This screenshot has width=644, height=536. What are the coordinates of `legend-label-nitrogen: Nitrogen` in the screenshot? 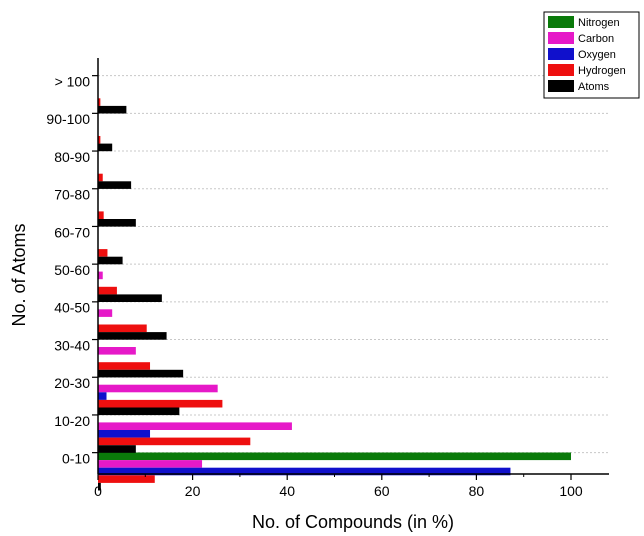 It's located at (599, 23).